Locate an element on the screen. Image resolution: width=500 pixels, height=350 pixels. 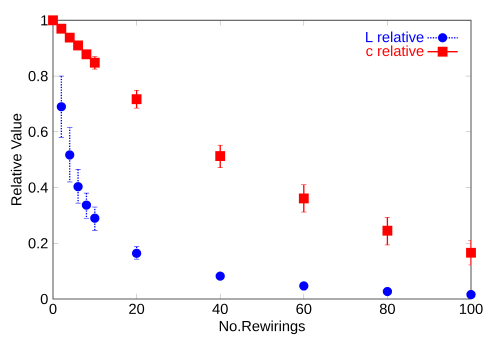
x-tick-label: 100 is located at coordinates (471, 309).